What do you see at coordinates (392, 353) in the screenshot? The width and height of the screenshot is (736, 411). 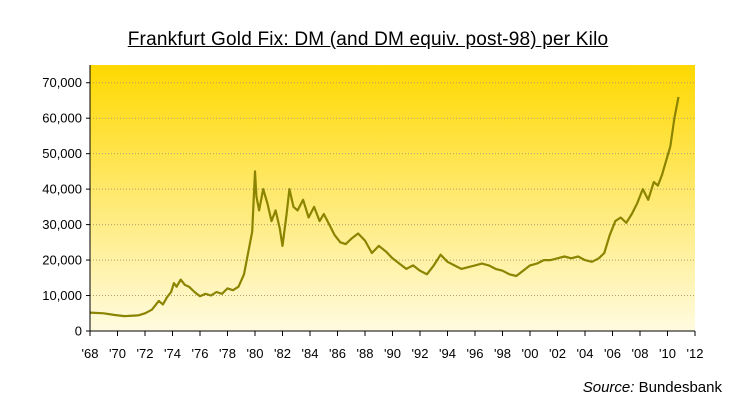 I see `x-tick-label: '90` at bounding box center [392, 353].